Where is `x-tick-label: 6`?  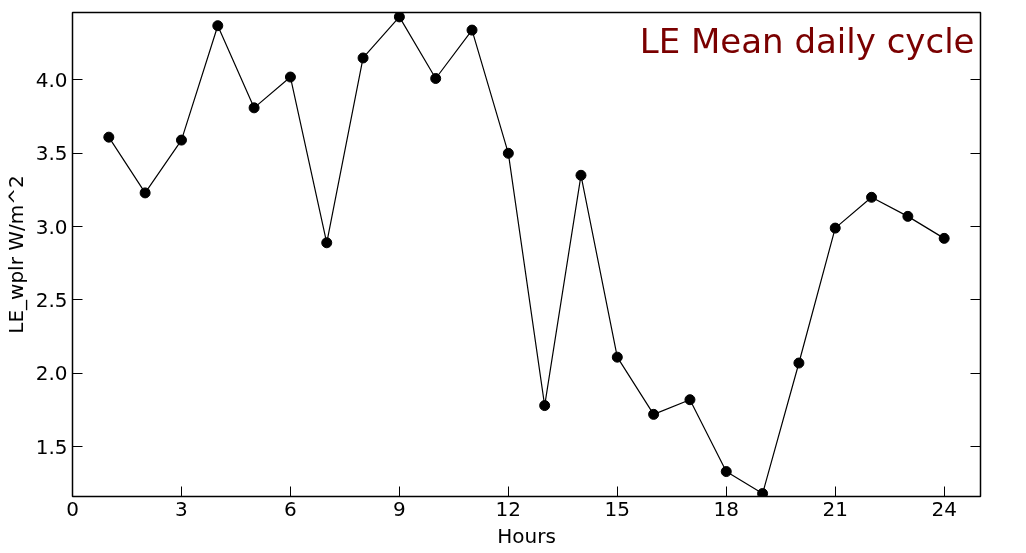
x-tick-label: 6 is located at coordinates (290, 508).